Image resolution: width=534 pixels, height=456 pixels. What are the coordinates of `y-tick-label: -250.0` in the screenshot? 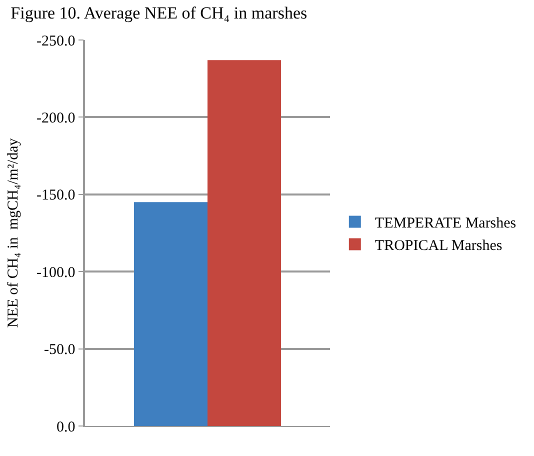 It's located at (56, 41).